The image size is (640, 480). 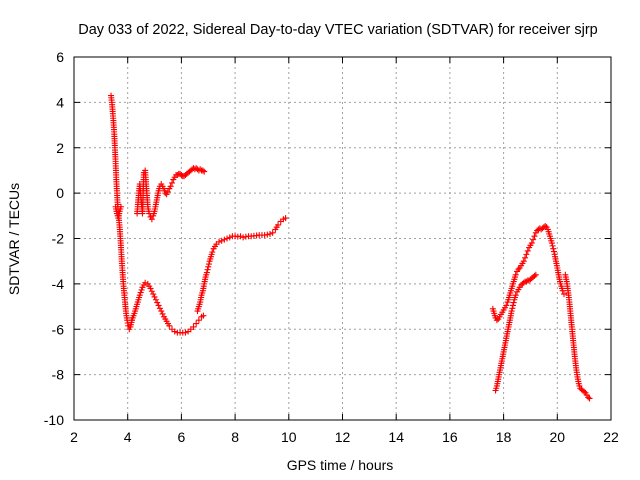 What do you see at coordinates (450, 437) in the screenshot?
I see `x-tick-label: 16` at bounding box center [450, 437].